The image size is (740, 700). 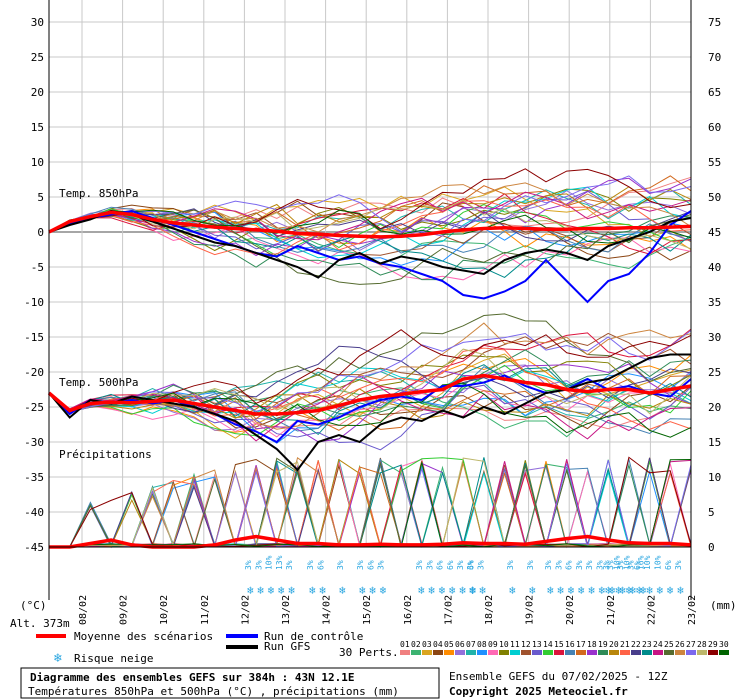 I want to click on y-left-tick: -35, so click(x=34, y=477).